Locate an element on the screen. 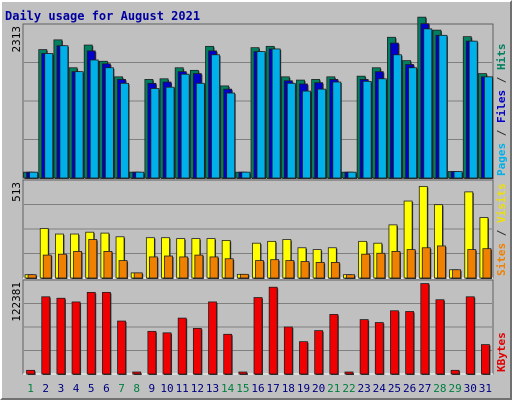 Image resolution: width=512 pixels, height=403 pixels. mid-bar-sites-day-20-fill is located at coordinates (320, 270).